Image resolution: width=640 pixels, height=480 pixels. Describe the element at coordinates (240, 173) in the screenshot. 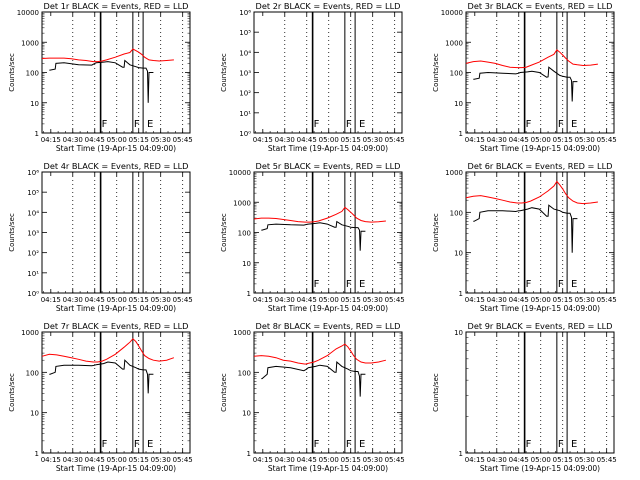

I see `y-tick-label: 10000` at that location.